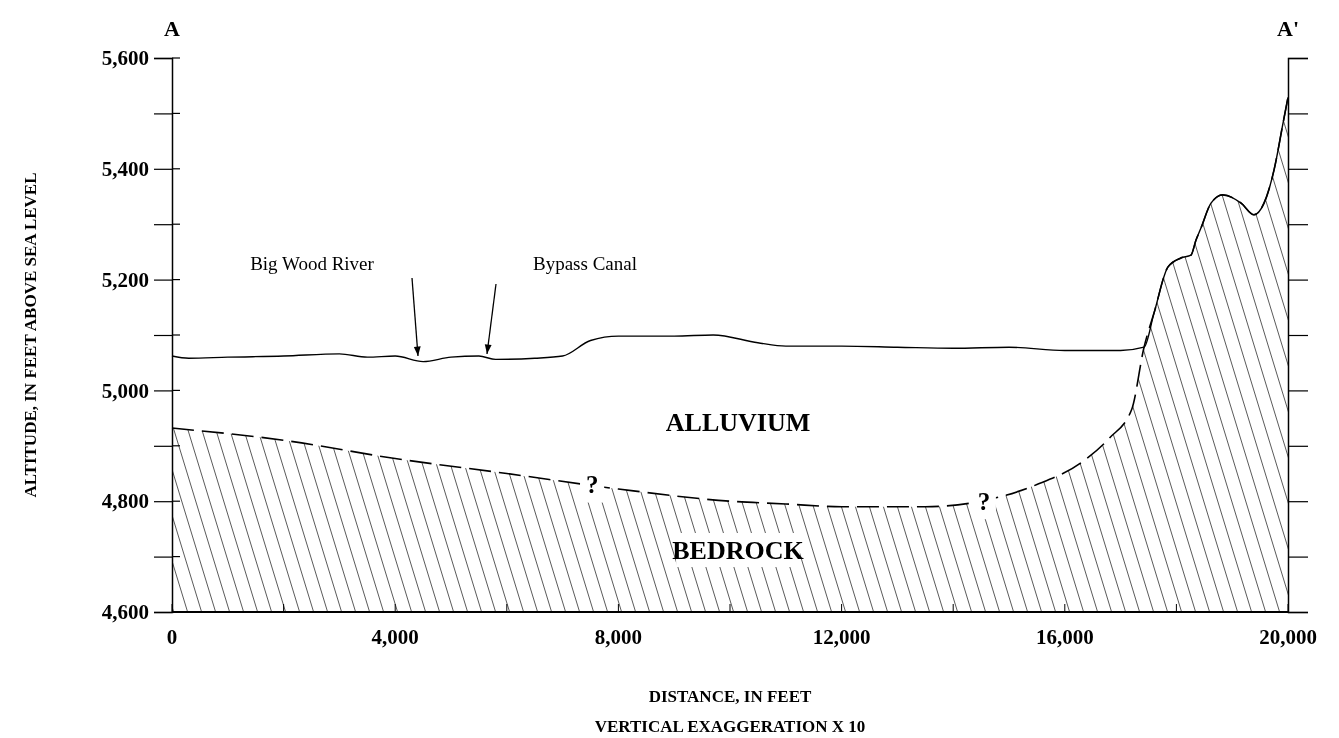 The width and height of the screenshot is (1339, 738). What do you see at coordinates (618, 637) in the screenshot?
I see `x-tick-label: 8,000` at bounding box center [618, 637].